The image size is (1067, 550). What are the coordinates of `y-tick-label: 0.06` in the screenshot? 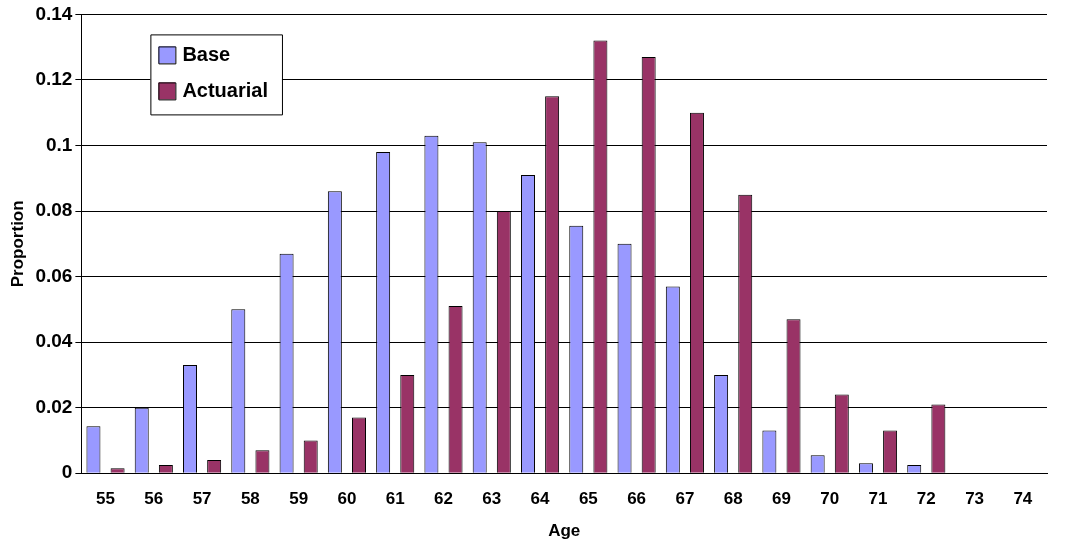 It's located at (54, 275).